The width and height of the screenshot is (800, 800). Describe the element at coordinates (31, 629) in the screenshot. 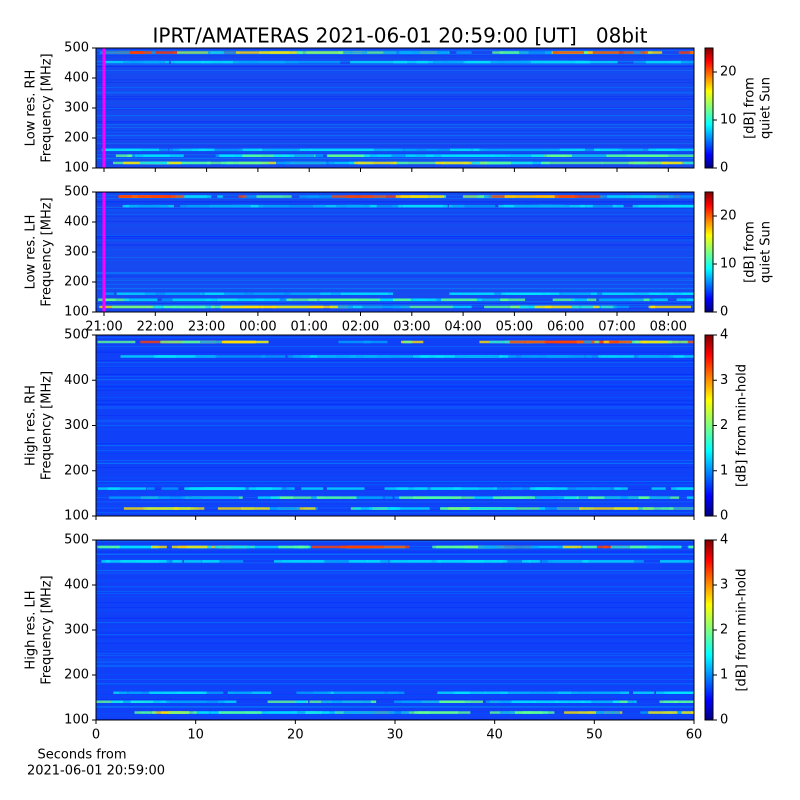

I see `y-axis-label: High res. LH` at that location.